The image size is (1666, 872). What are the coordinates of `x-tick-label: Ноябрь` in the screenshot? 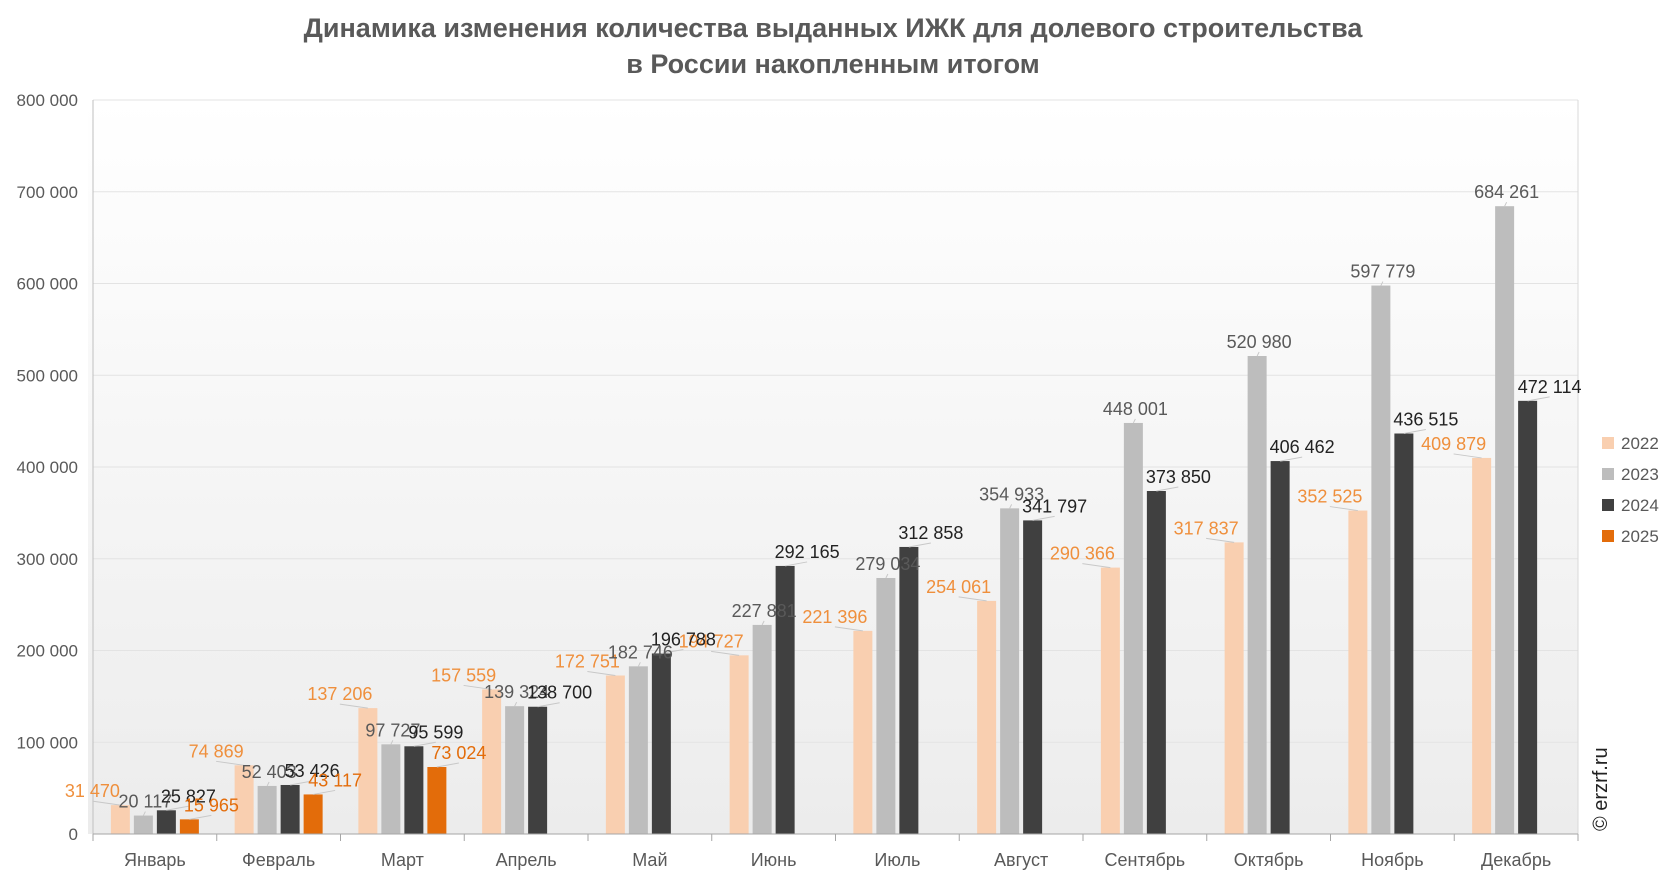 It's located at (1392, 860).